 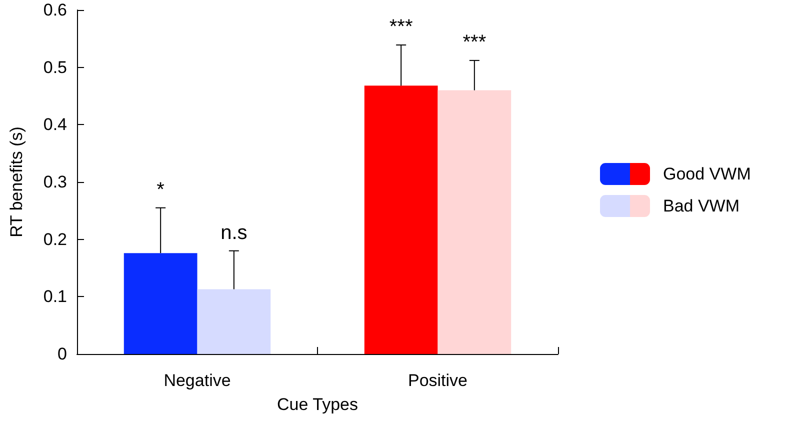 What do you see at coordinates (55, 182) in the screenshot?
I see `y-tick-label: 0.3` at bounding box center [55, 182].